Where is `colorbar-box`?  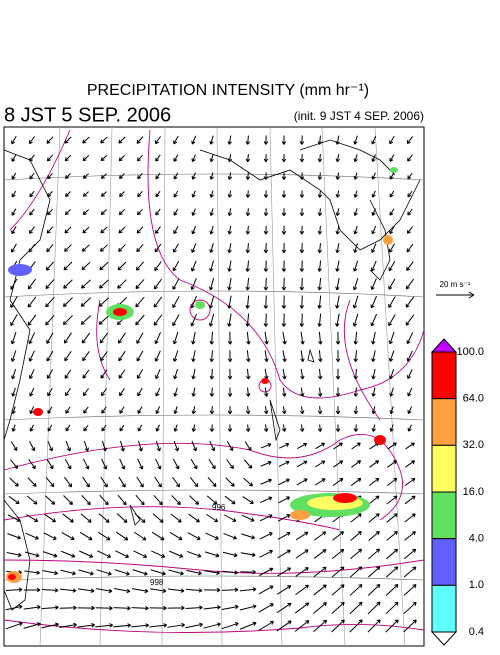 colorbar-box is located at coordinates (444, 608).